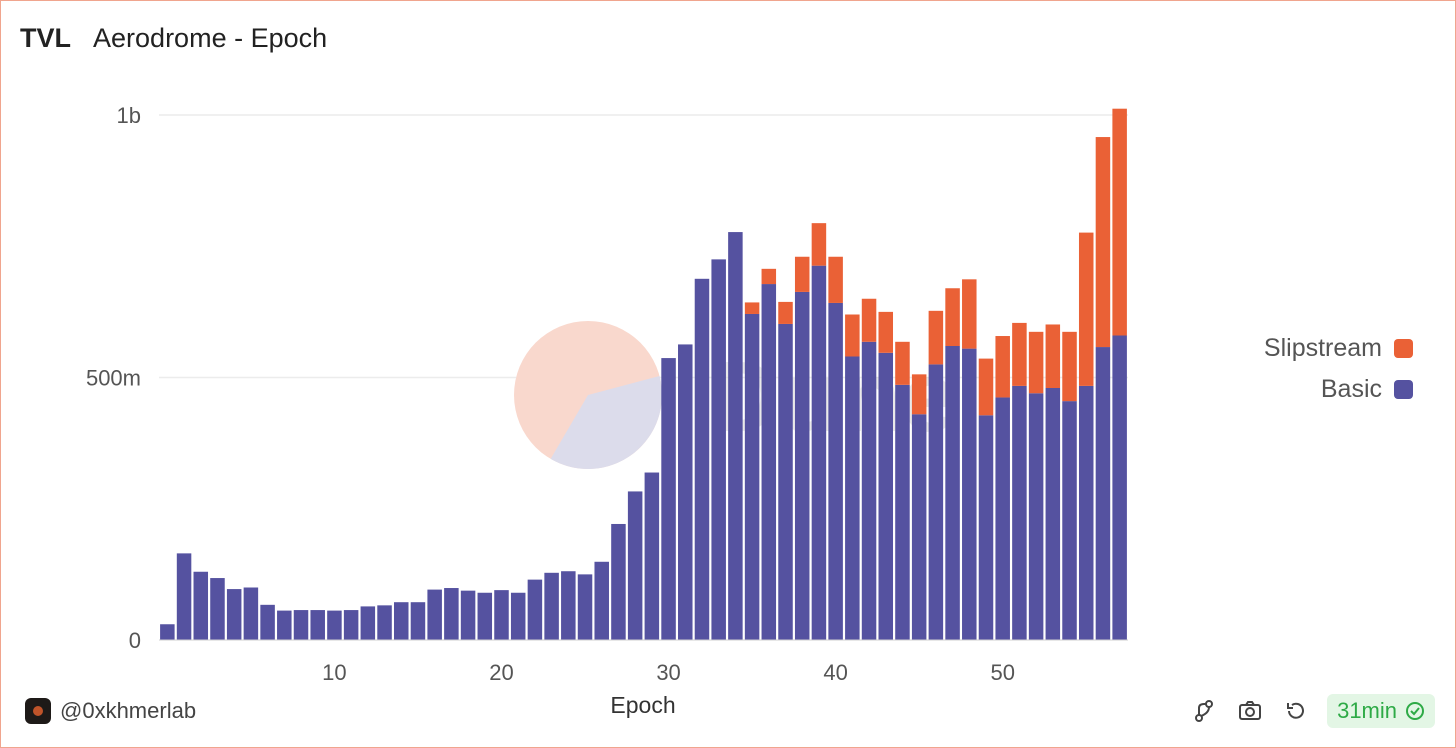 This screenshot has height=748, width=1456. Describe the element at coordinates (642, 705) in the screenshot. I see `x-axis-title: Epoch` at that location.